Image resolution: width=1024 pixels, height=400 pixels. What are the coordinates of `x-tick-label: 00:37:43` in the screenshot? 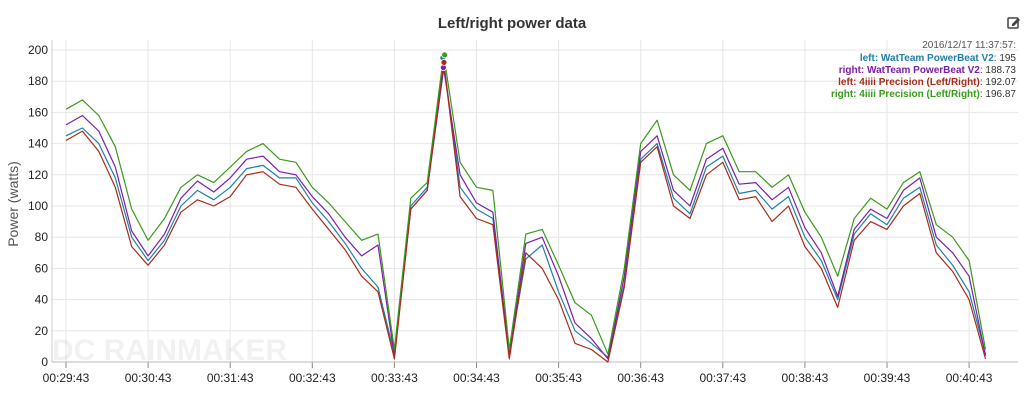 It's located at (722, 378).